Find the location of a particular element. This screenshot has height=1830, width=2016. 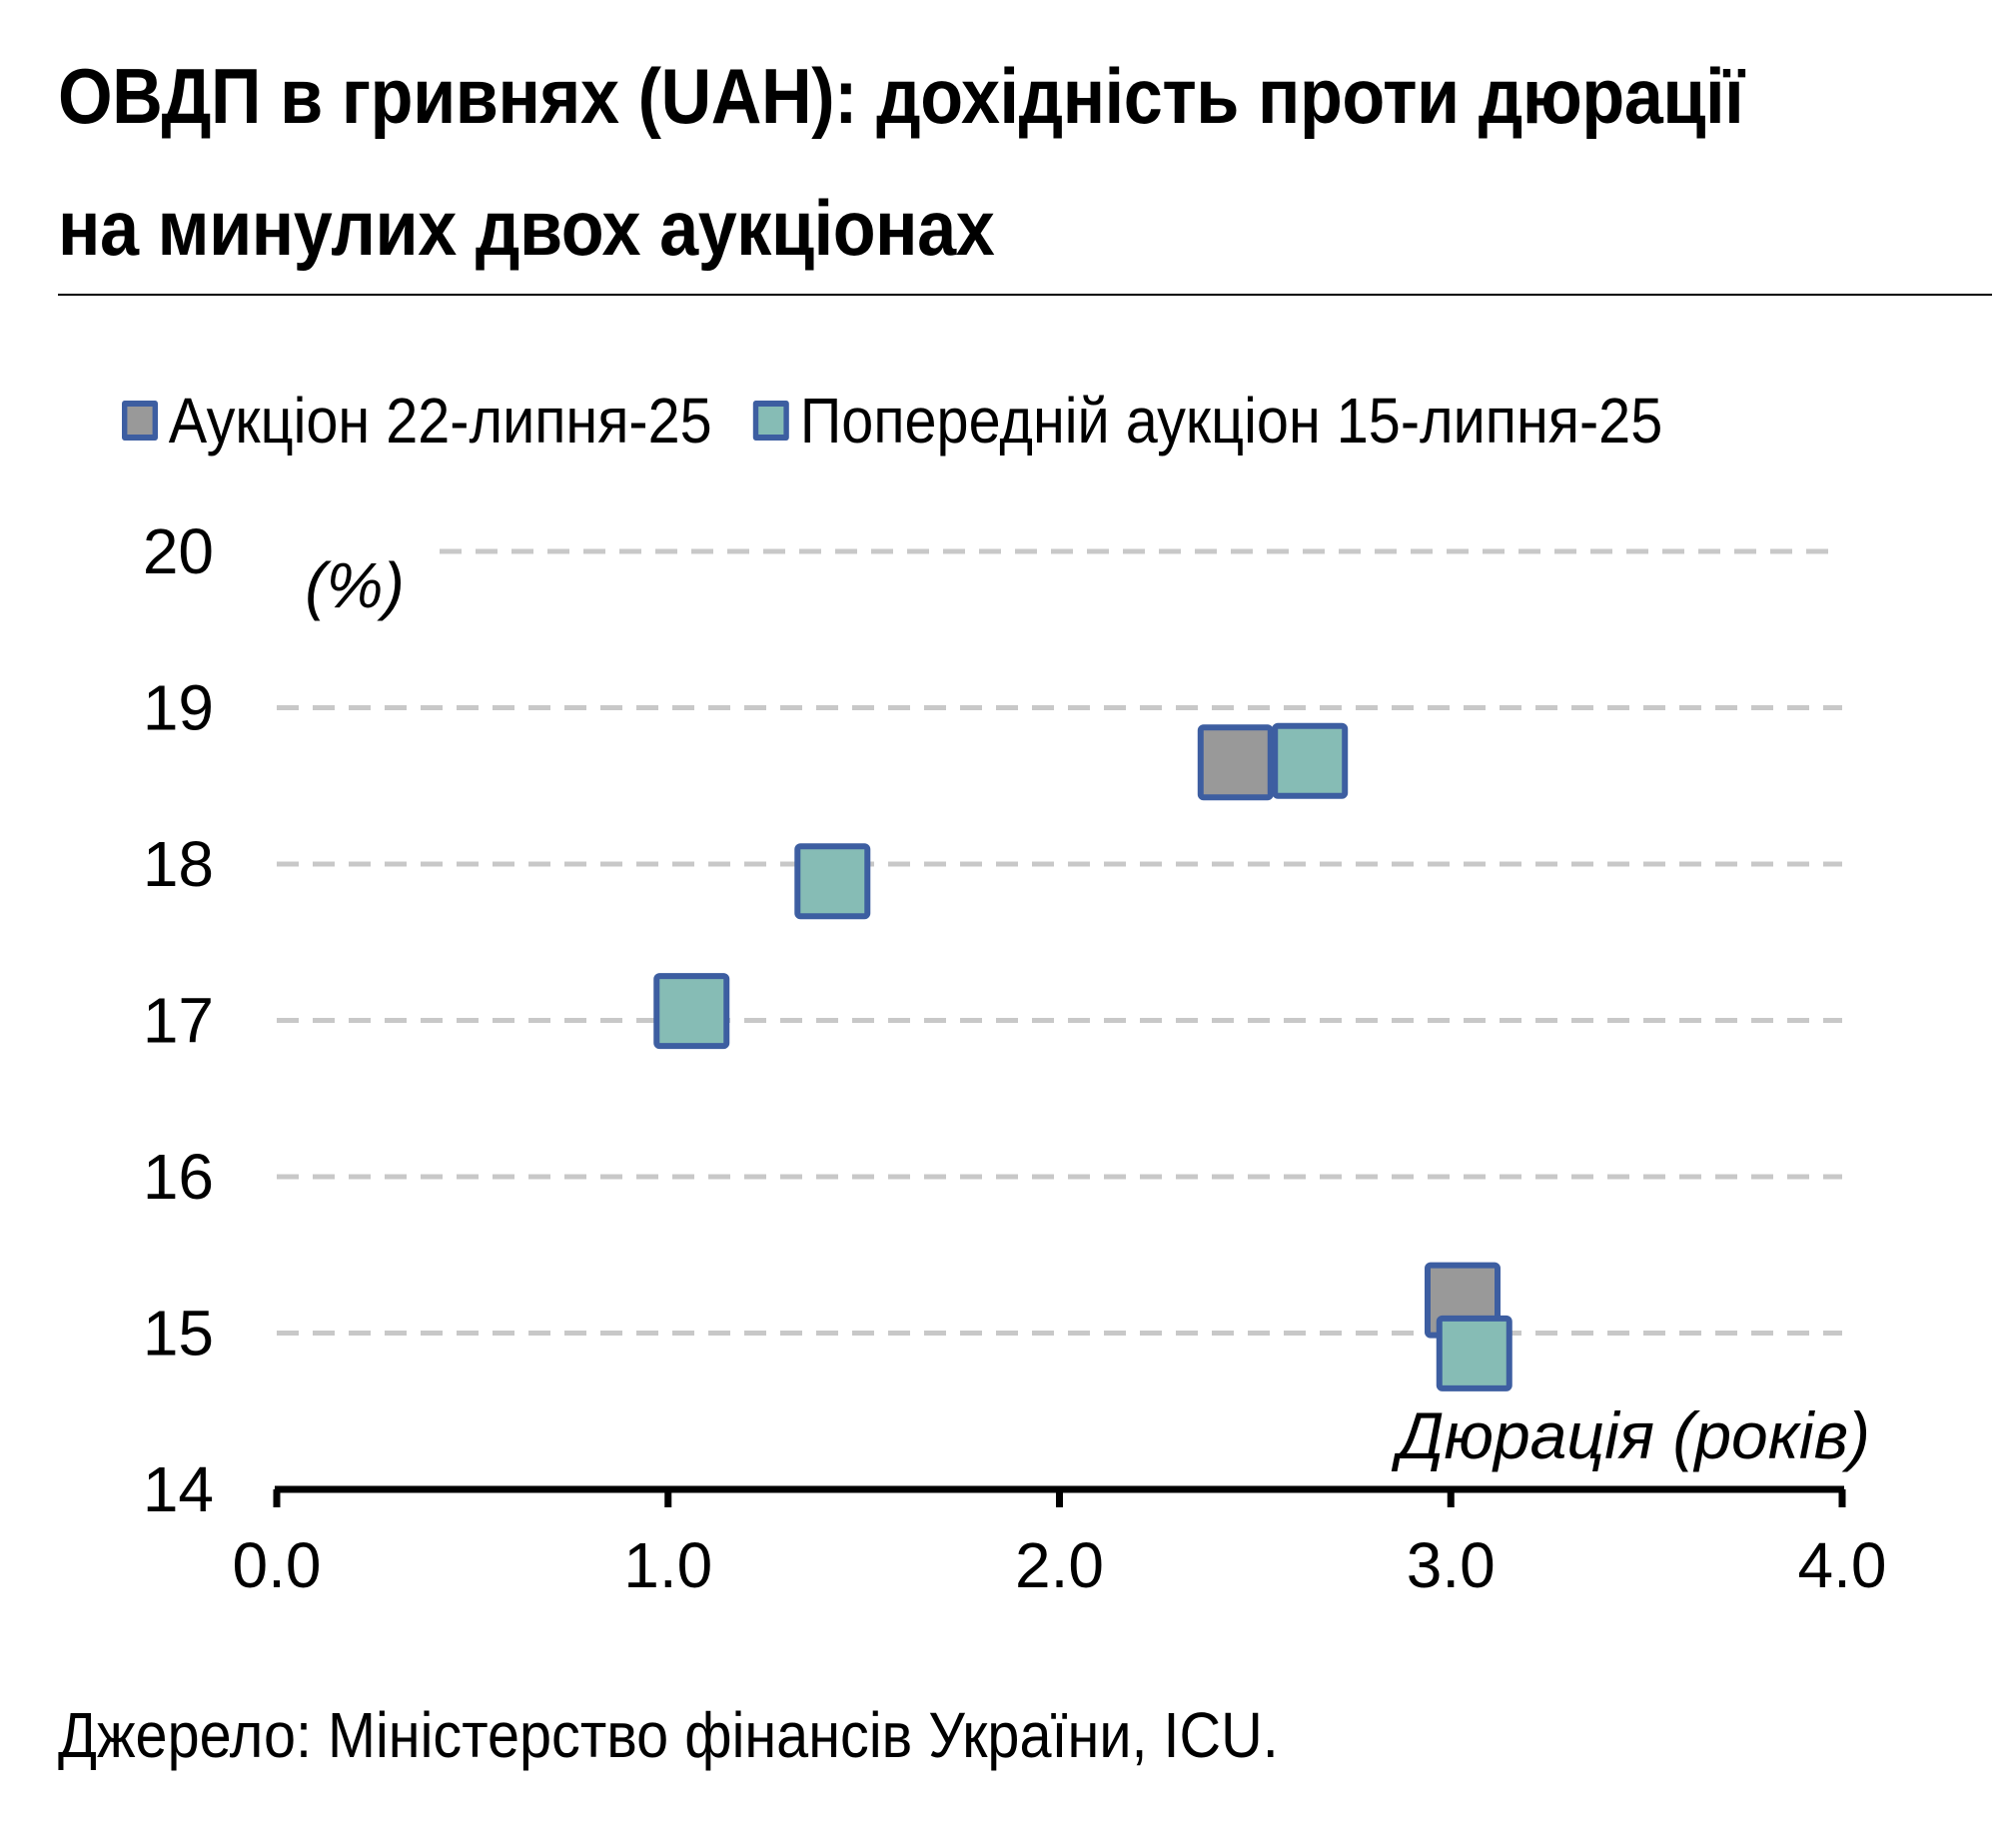

legend-item-current: Аукціон 22-липня-25 is located at coordinates (417, 421).